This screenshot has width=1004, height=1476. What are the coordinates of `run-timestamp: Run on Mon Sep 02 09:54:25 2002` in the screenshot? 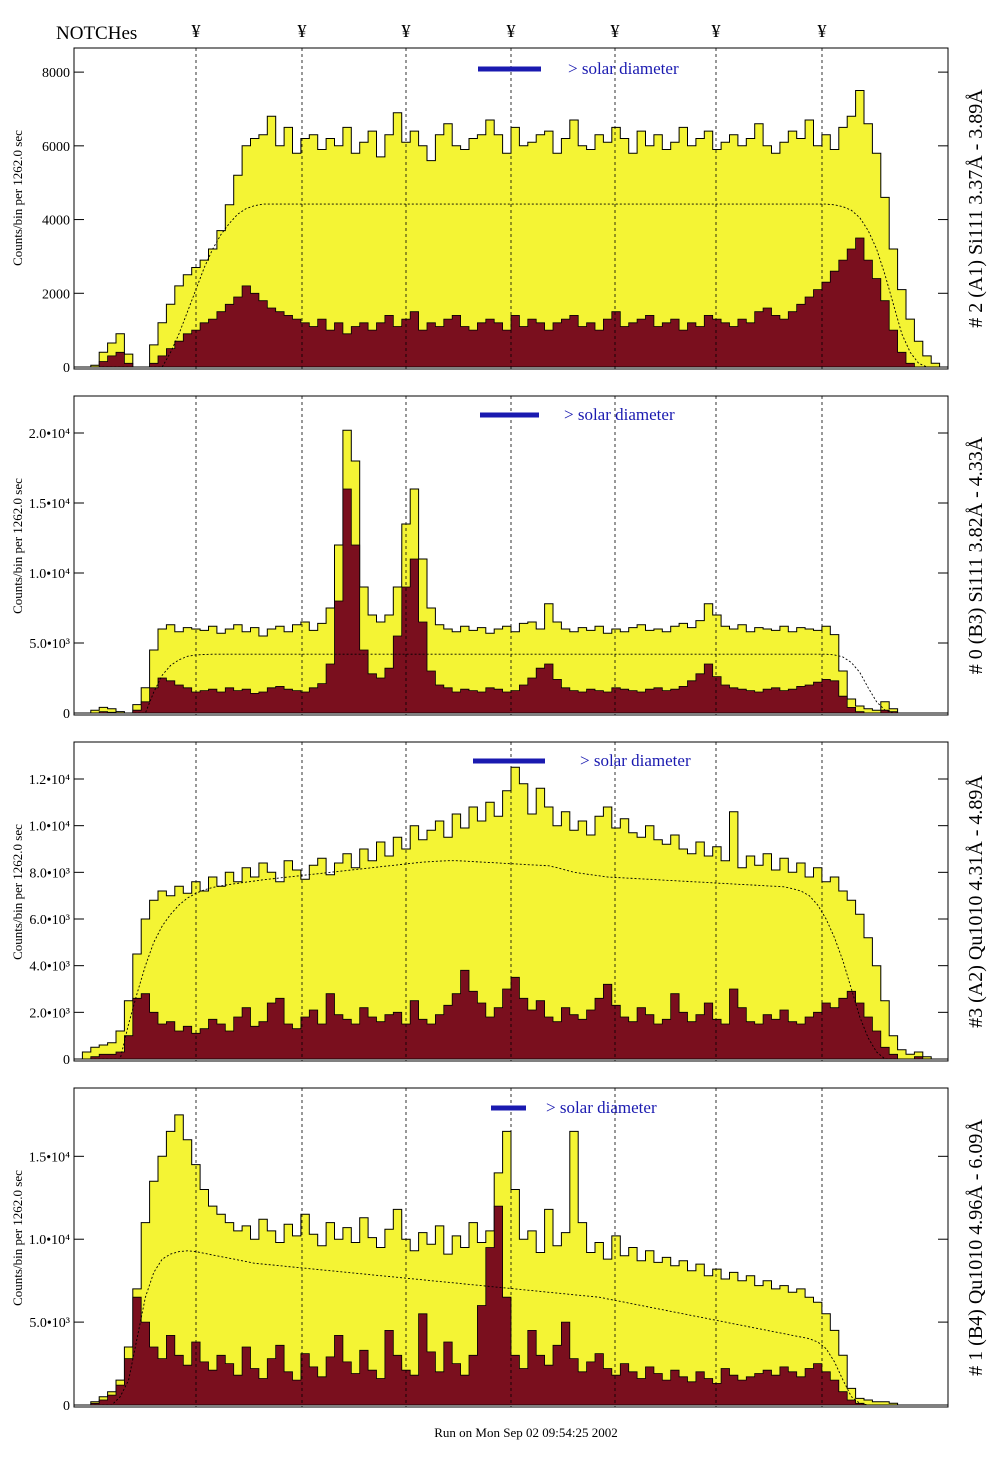 It's located at (525, 1432).